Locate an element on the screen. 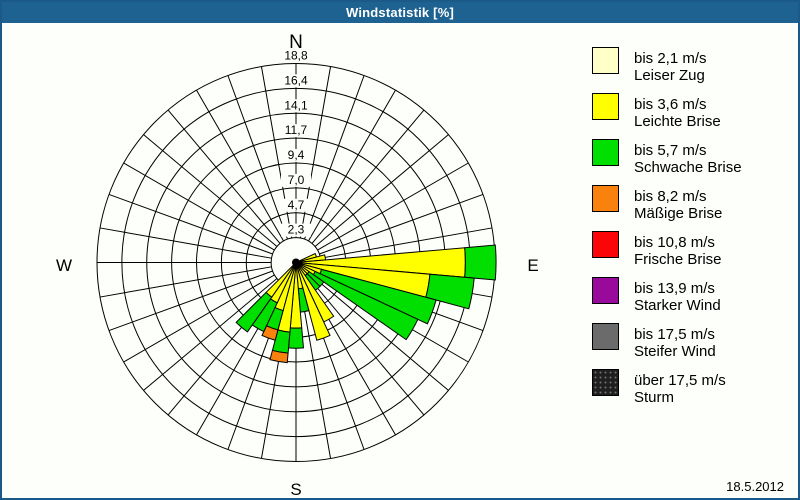  date-label: 18.5.2012 is located at coordinates (755, 486).